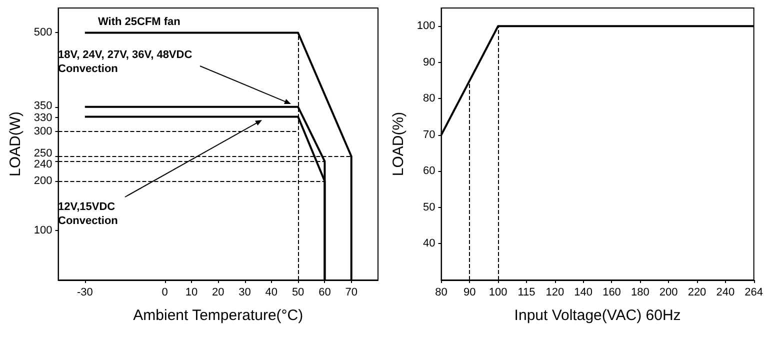  What do you see at coordinates (127, 62) in the screenshot?
I see `annotation: 18V, 24V, 27V, 36V, 48VDC Convection` at bounding box center [127, 62].